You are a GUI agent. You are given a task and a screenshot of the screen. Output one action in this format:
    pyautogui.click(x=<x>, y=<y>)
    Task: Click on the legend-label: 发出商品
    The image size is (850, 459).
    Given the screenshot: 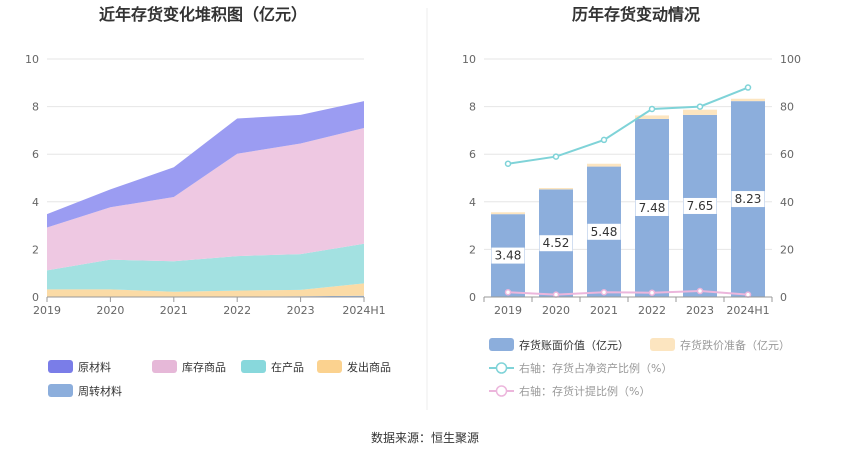 What is the action you would take?
    pyautogui.click(x=369, y=367)
    